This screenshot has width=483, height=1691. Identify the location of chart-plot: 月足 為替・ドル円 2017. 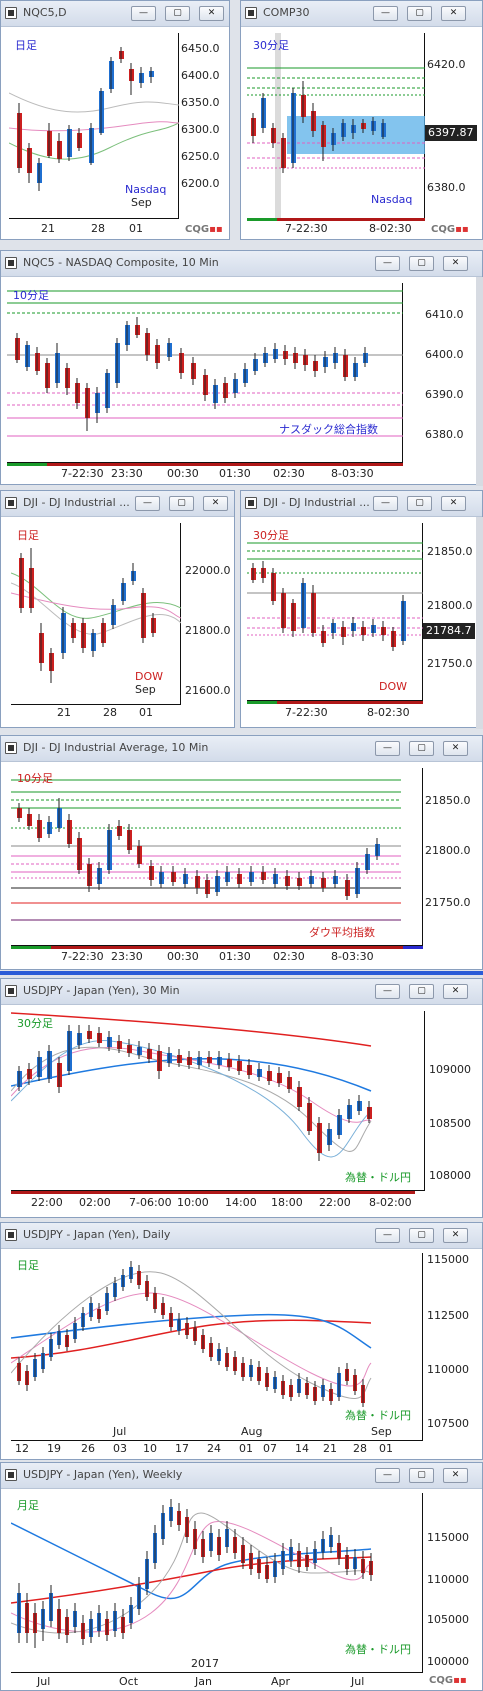
(217, 1583).